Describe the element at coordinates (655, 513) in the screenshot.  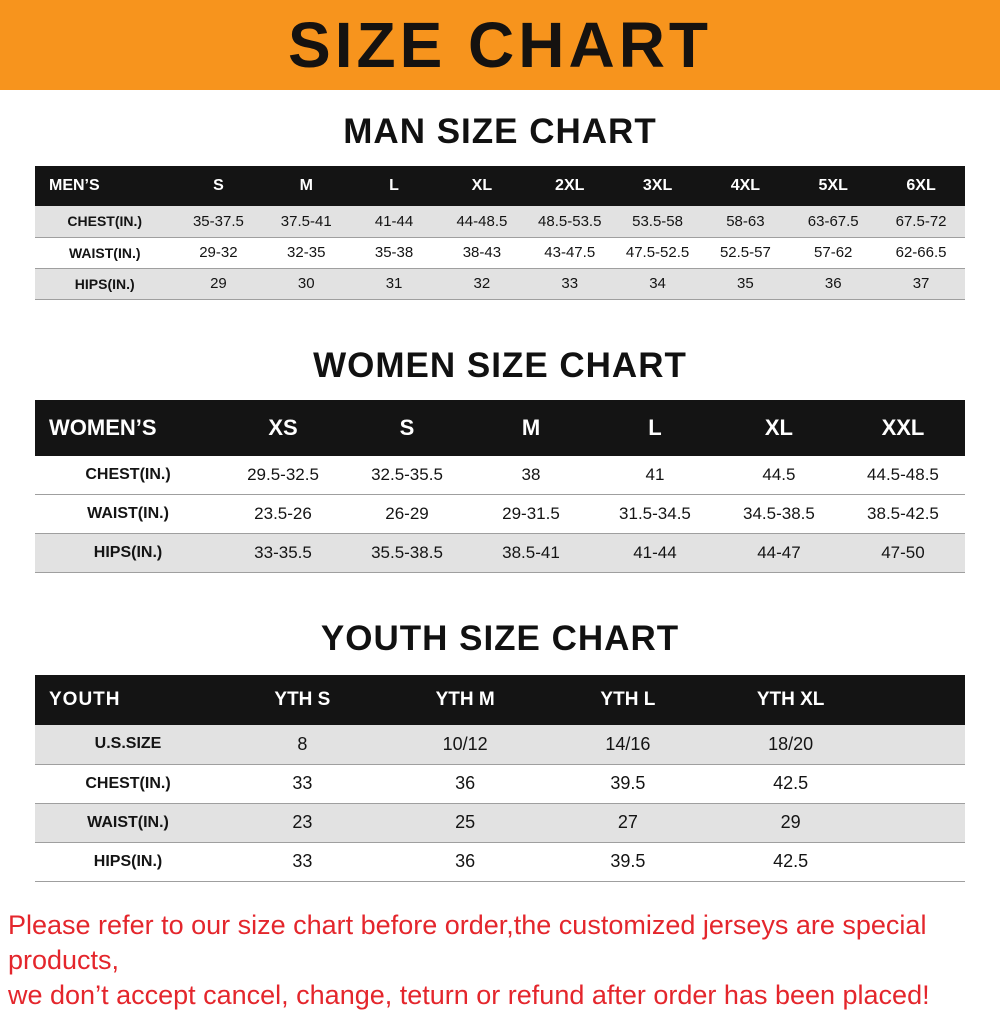
I see `size-cell: 31.5-34.5` at that location.